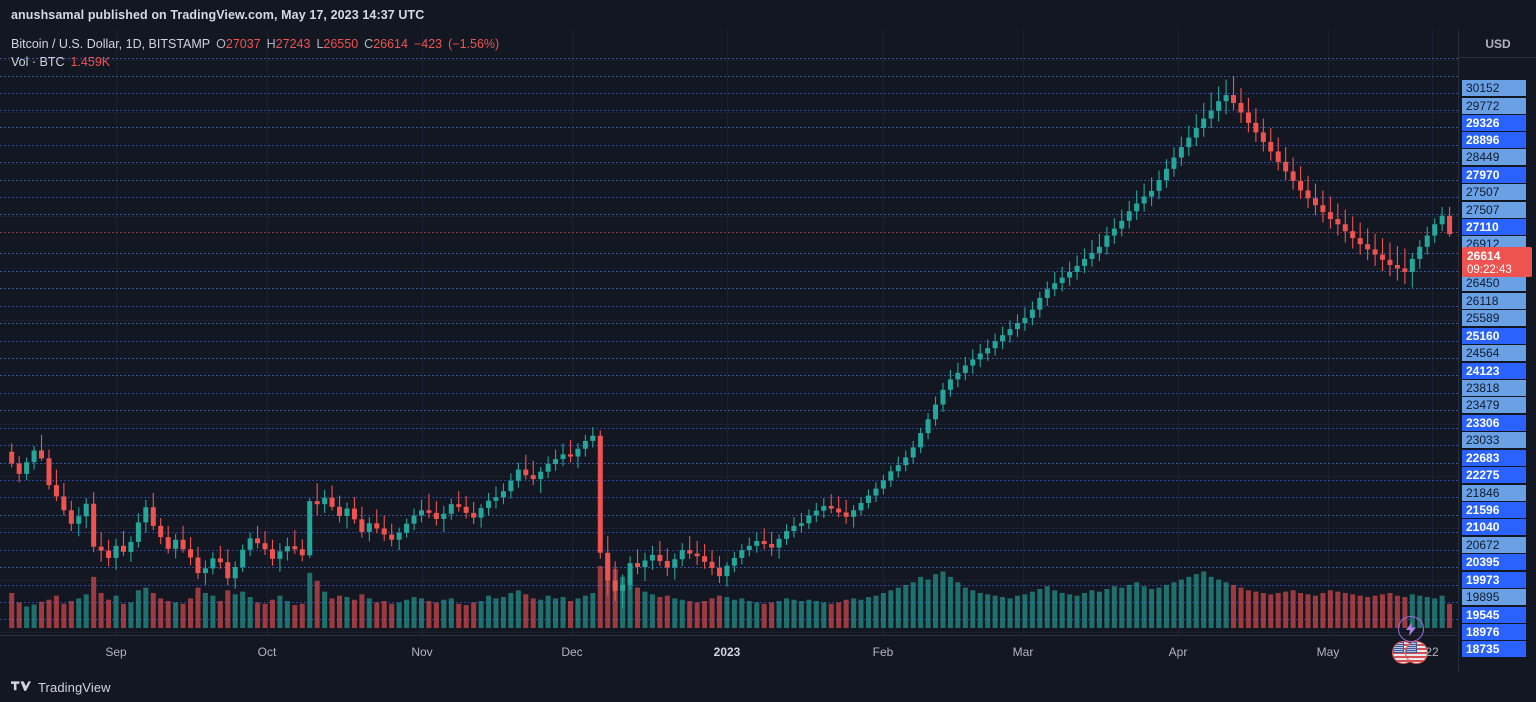 The height and width of the screenshot is (702, 1536). Describe the element at coordinates (1494, 318) in the screenshot. I see `price-alert-label: 25589` at that location.